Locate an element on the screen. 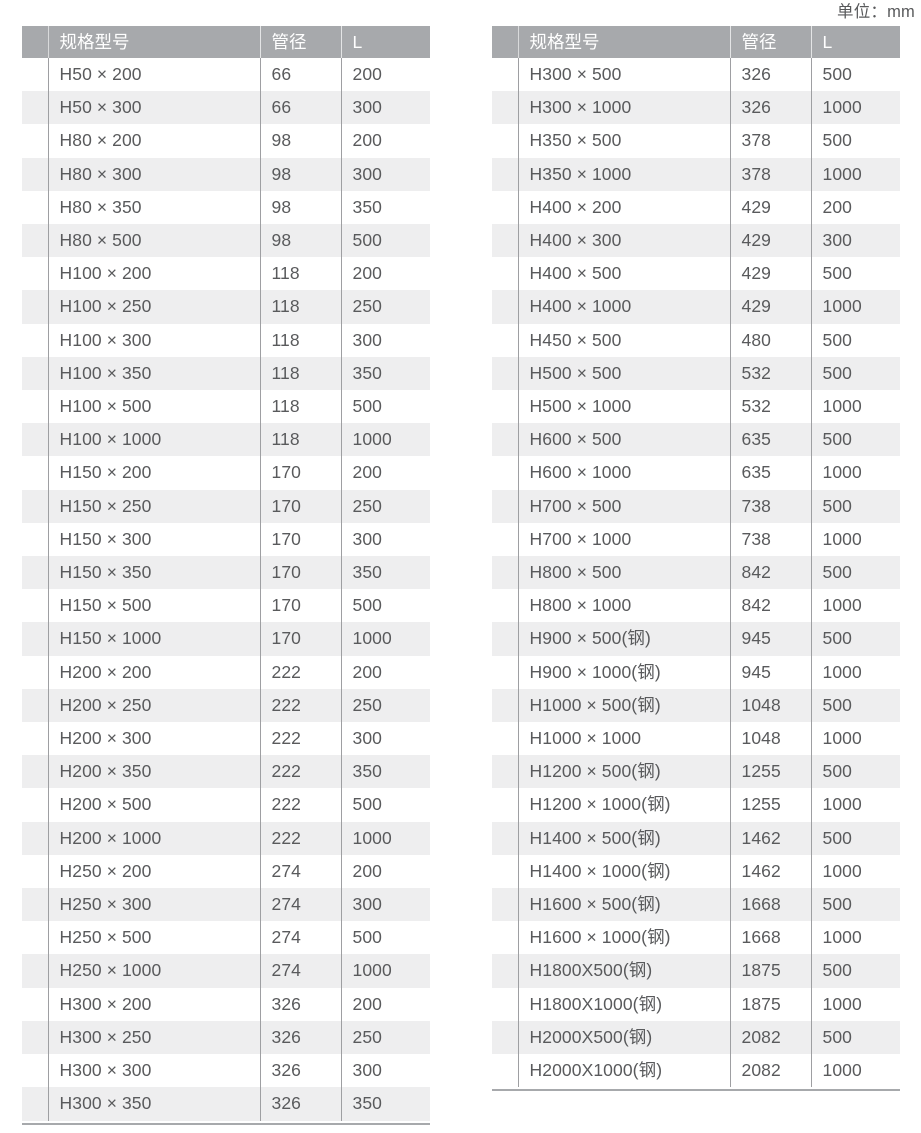 The image size is (921, 1133). cell-model: H150 × 200 is located at coordinates (105, 472).